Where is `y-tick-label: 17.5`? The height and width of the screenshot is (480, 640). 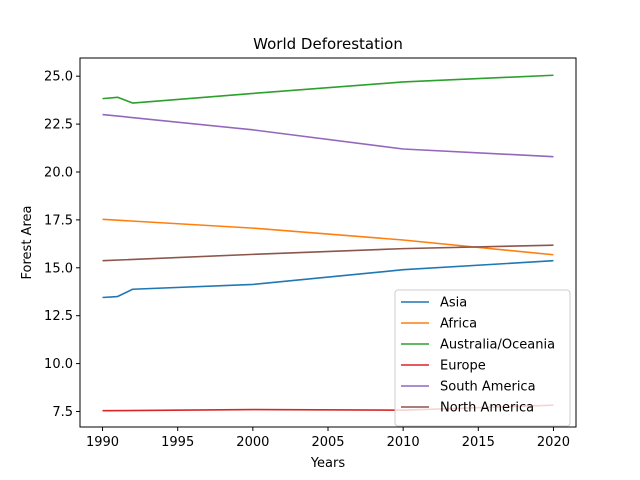
y-tick-label: 17.5 is located at coordinates (58, 220).